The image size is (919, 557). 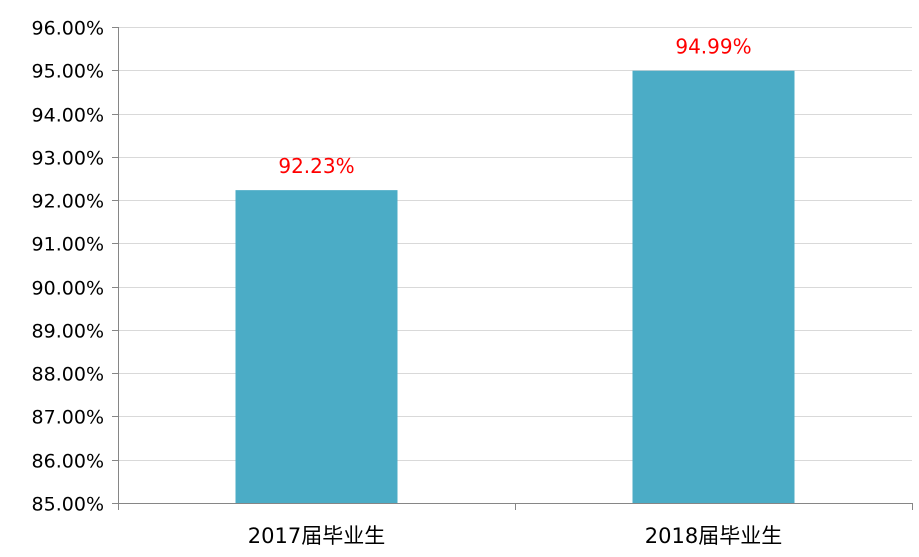 What do you see at coordinates (68, 159) in the screenshot?
I see `y-tick-label: 93.00%` at bounding box center [68, 159].